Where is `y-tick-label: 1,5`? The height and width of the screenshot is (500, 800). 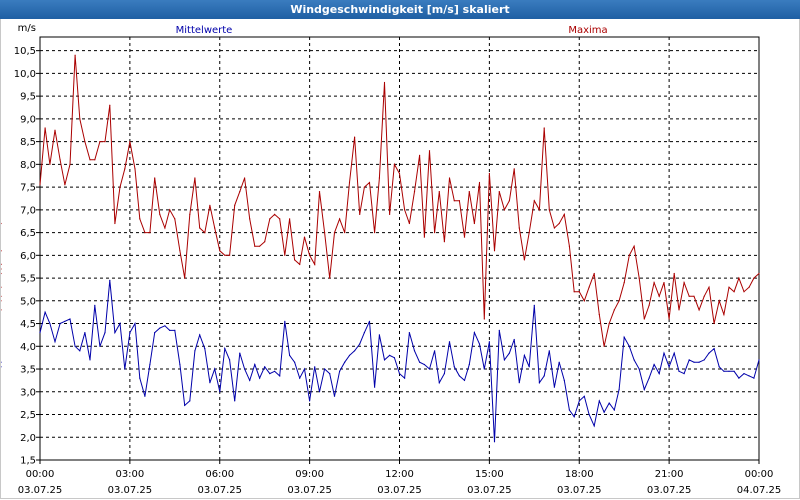
y-tick-label: 1,5 is located at coordinates (28, 461).